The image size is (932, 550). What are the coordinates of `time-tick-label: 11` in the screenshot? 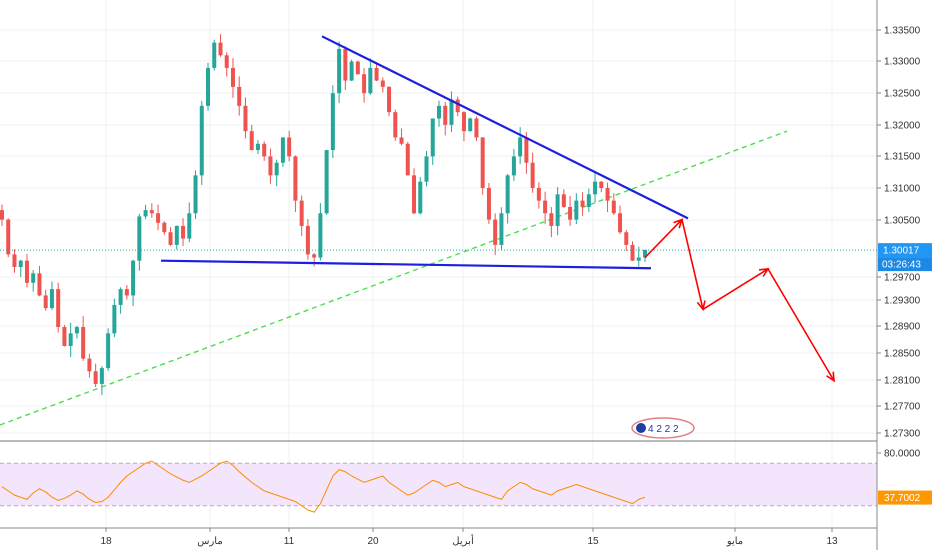 It's located at (289, 541).